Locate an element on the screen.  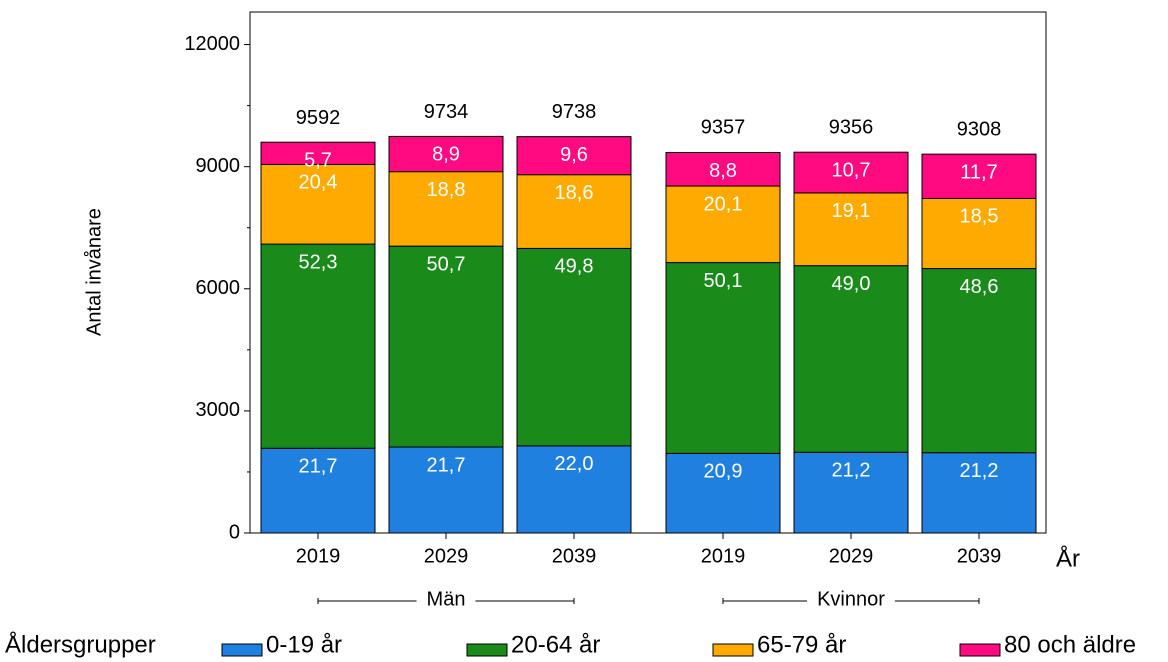
value-label: 10,7 is located at coordinates (851, 170).